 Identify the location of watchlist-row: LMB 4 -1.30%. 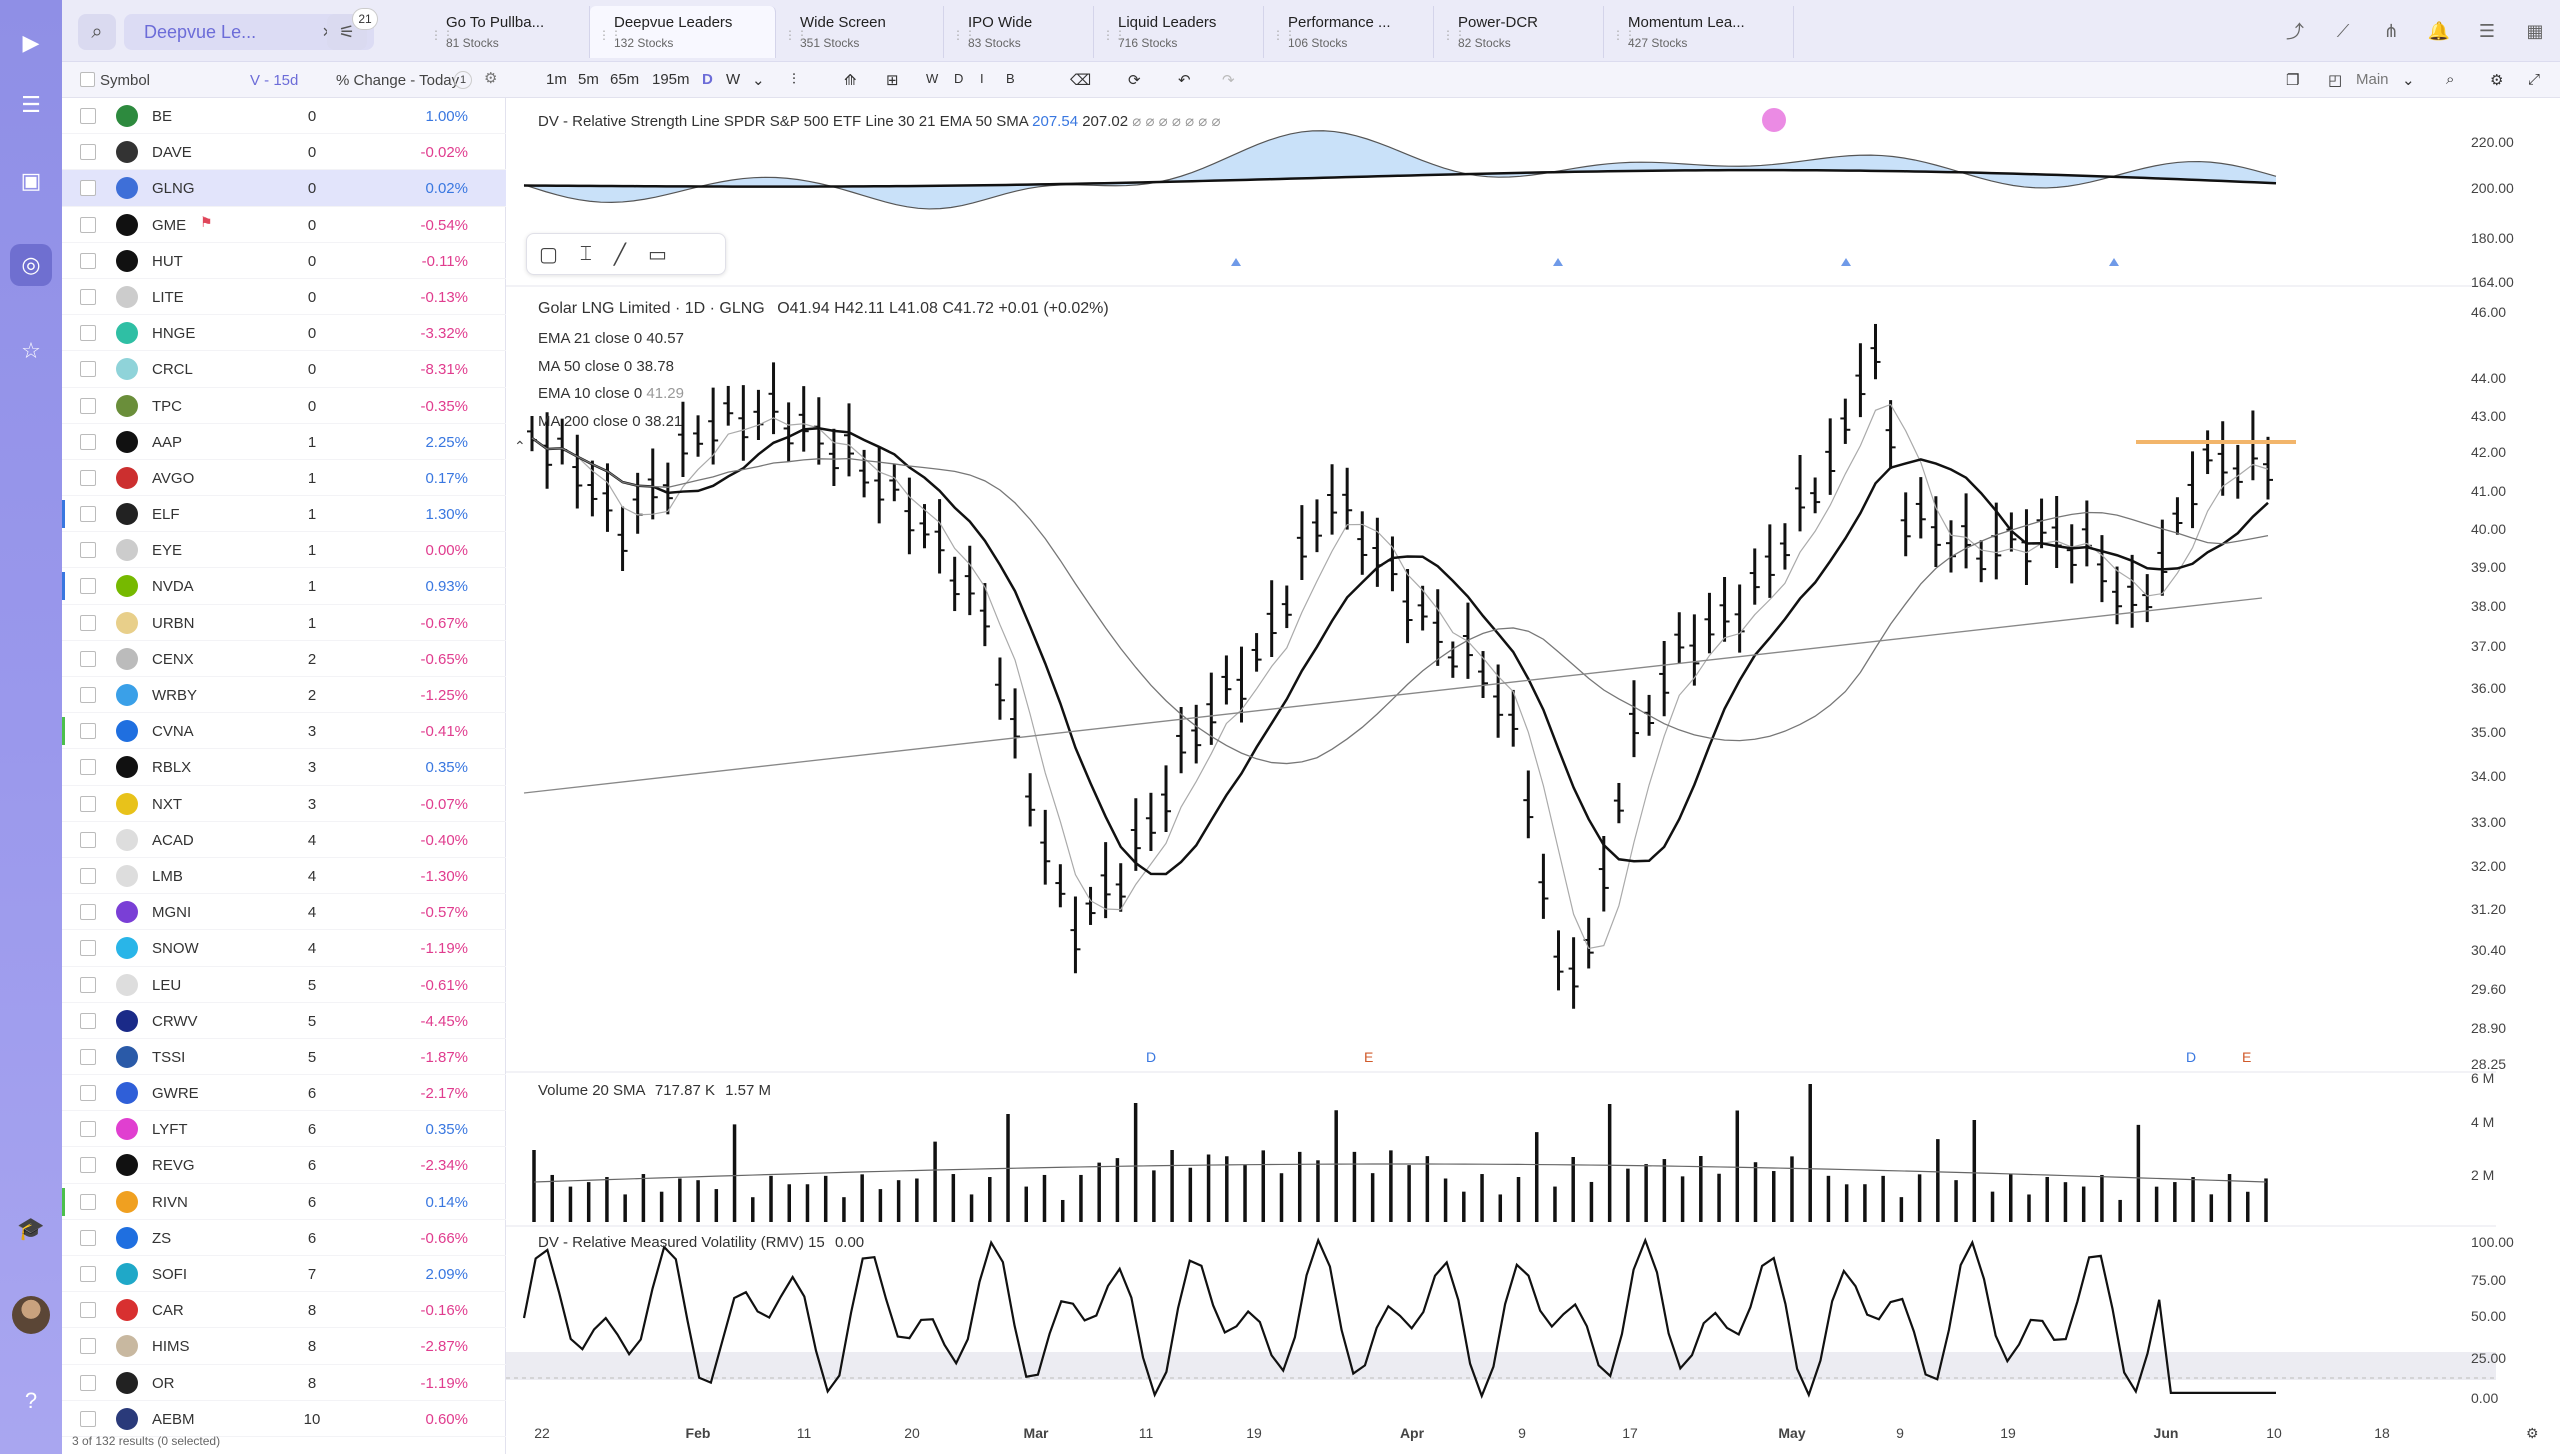
(284, 876).